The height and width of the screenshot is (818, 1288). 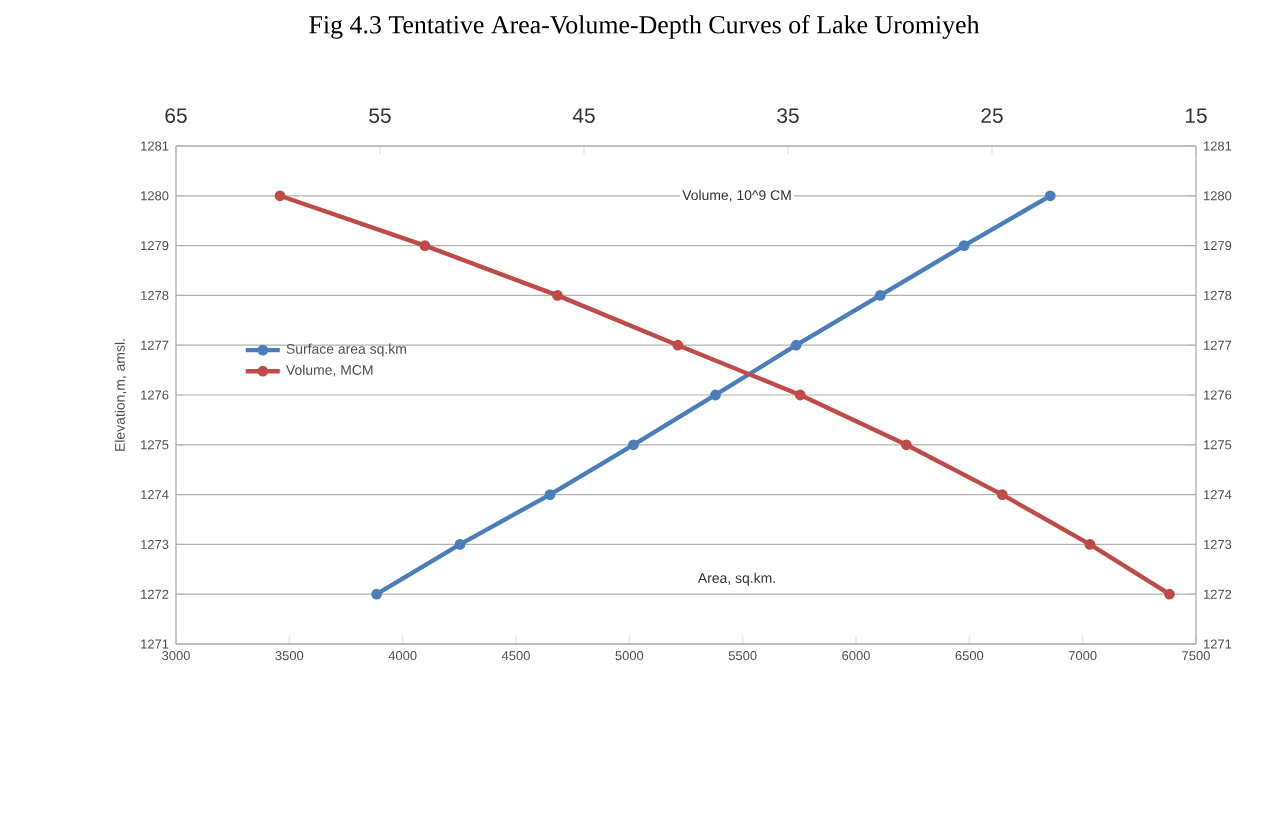 What do you see at coordinates (176, 115) in the screenshot?
I see `x2-tick-label: 65` at bounding box center [176, 115].